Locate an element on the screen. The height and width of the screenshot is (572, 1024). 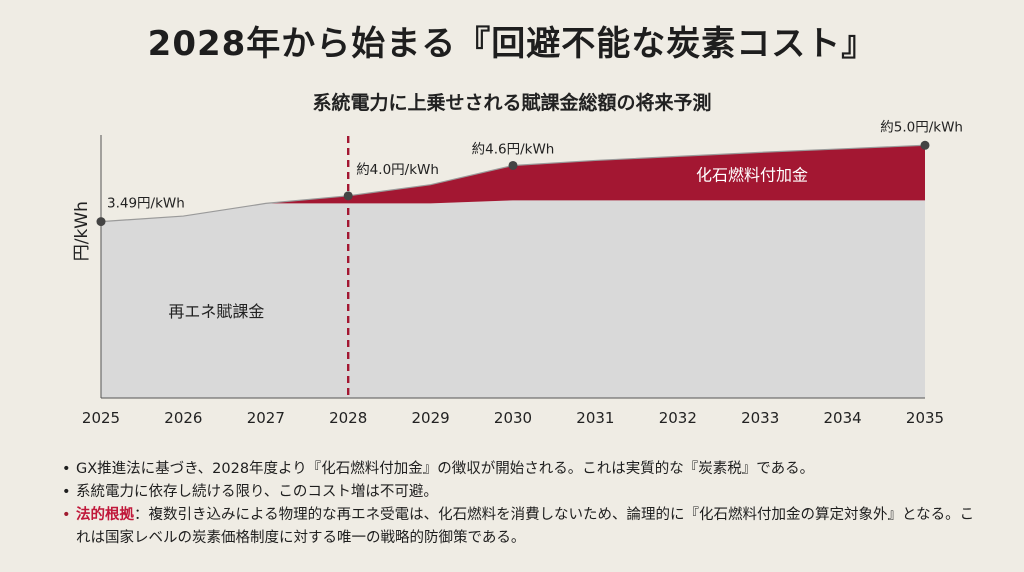
area-label: 再エネ賦課金 is located at coordinates (216, 311).